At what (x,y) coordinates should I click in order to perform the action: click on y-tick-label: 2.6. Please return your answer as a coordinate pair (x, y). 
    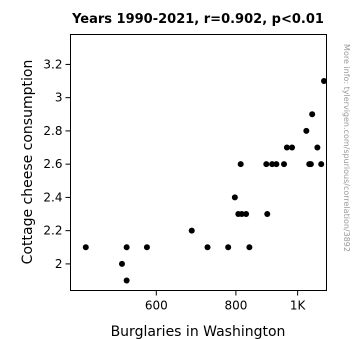
    Looking at the image, I should click on (52, 164).